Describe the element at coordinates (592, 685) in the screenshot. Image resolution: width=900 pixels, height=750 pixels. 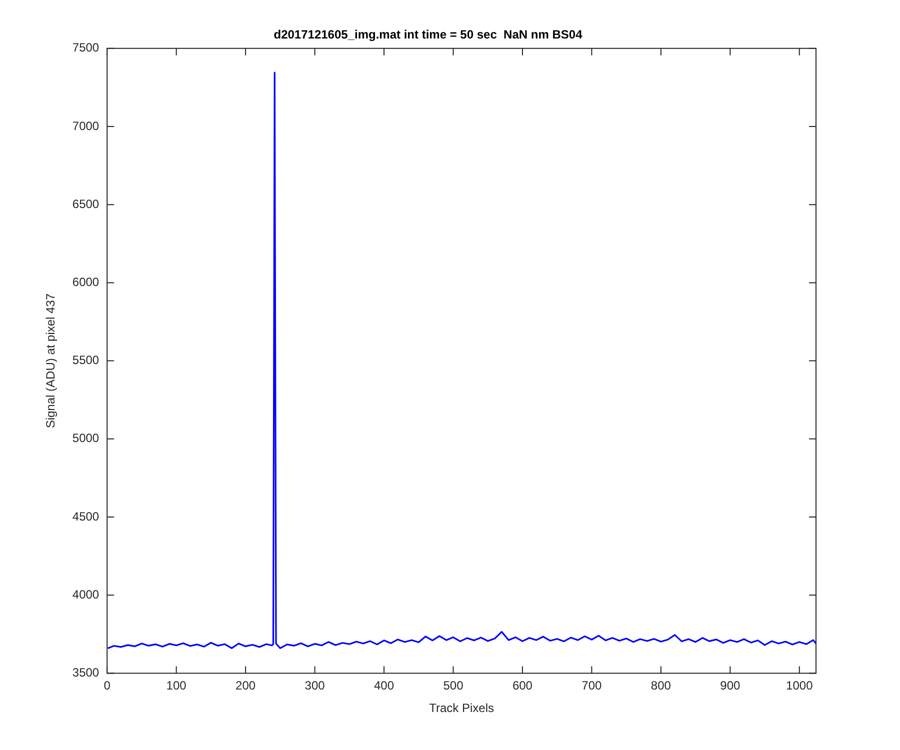
I see `x-tick-label: 700` at that location.